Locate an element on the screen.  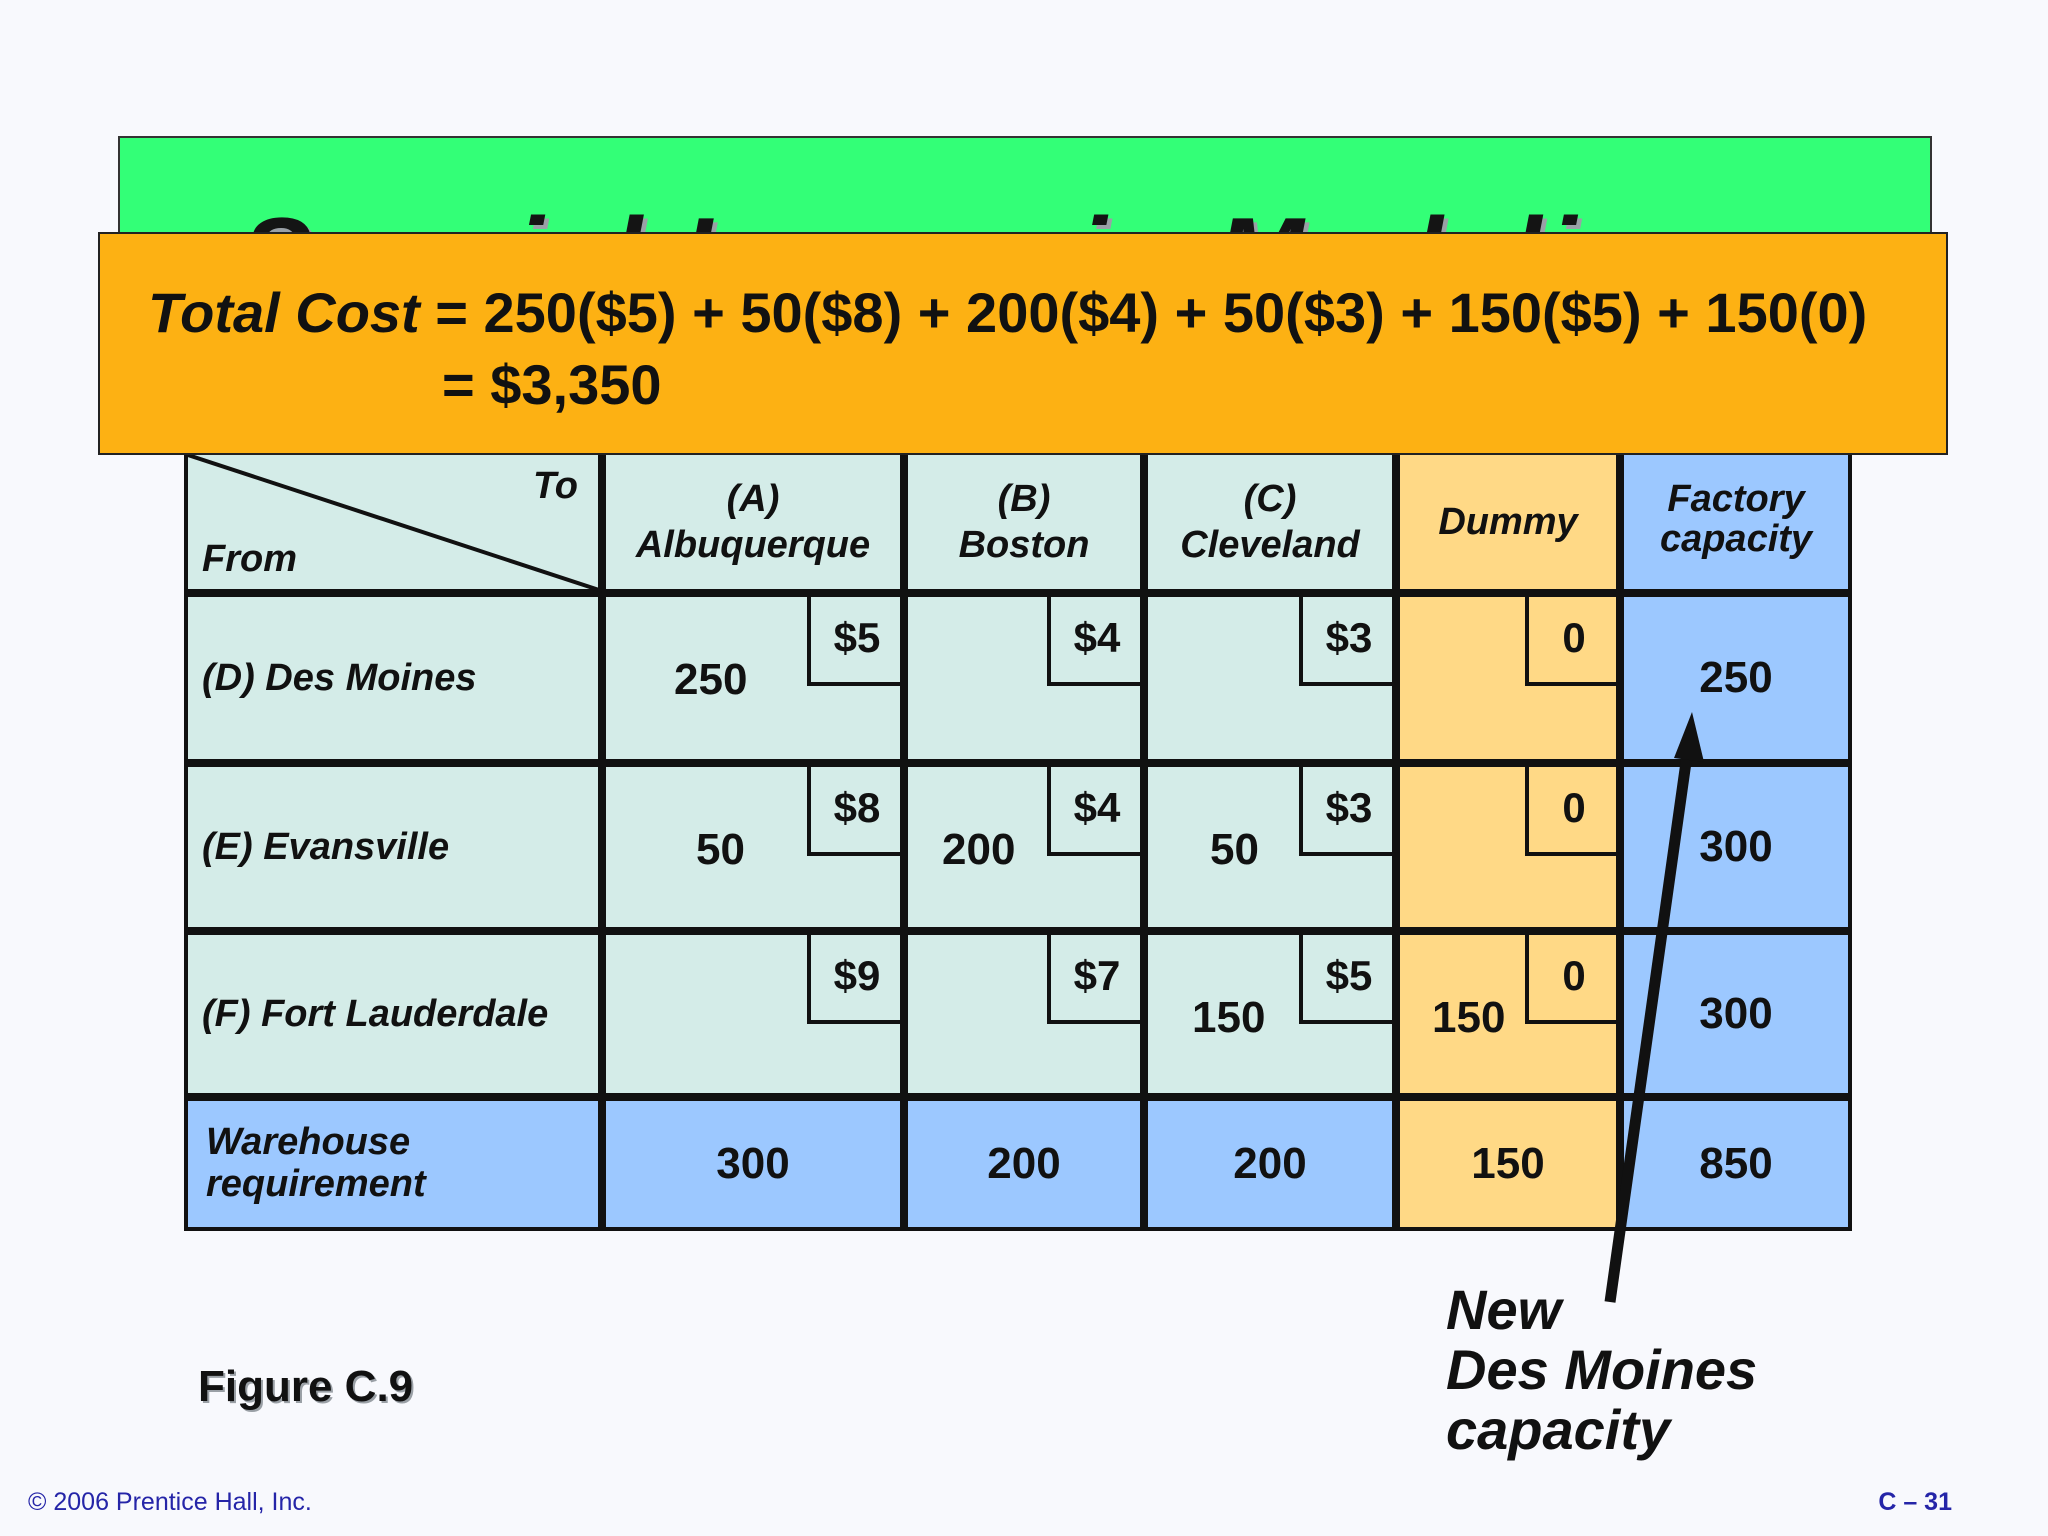
requirement-boston: 200 is located at coordinates (1024, 1164).